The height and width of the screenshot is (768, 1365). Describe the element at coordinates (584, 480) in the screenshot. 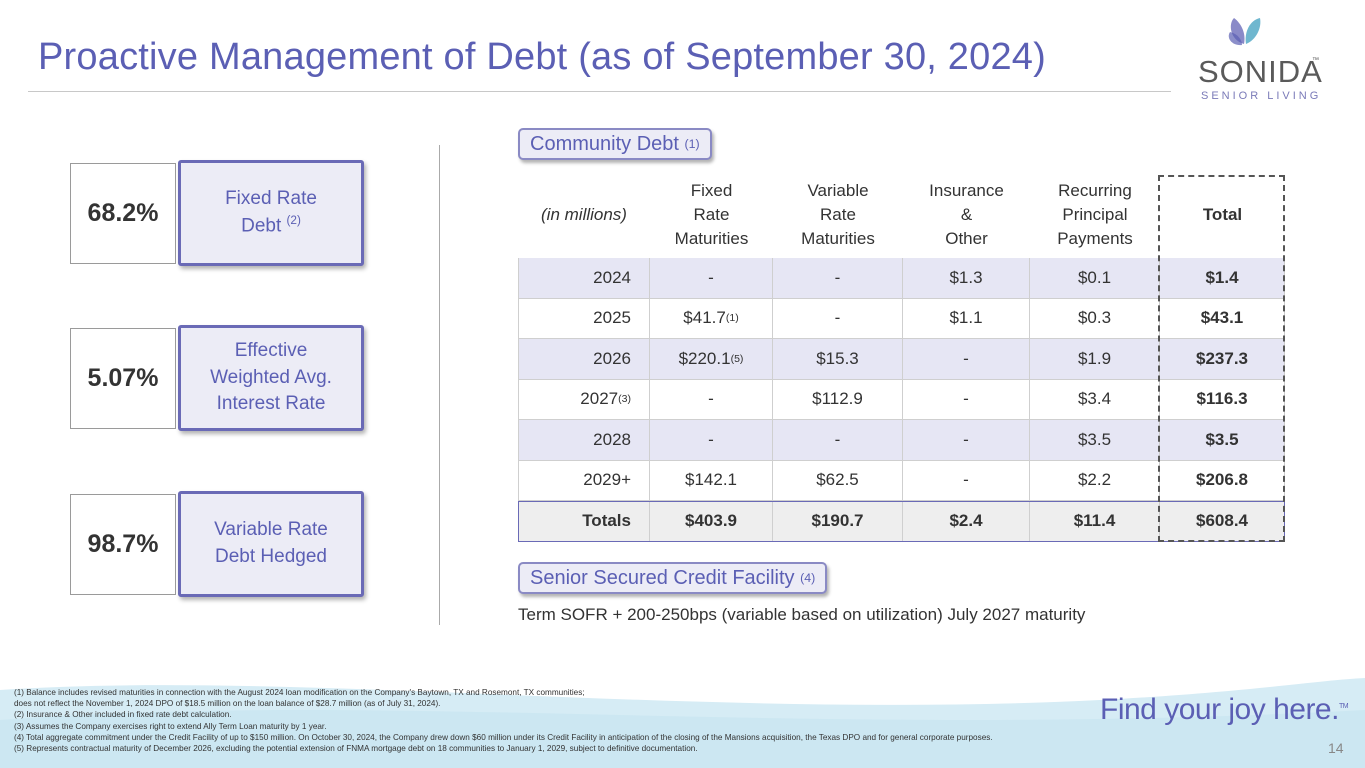

I see `table-cell: 2029+` at that location.